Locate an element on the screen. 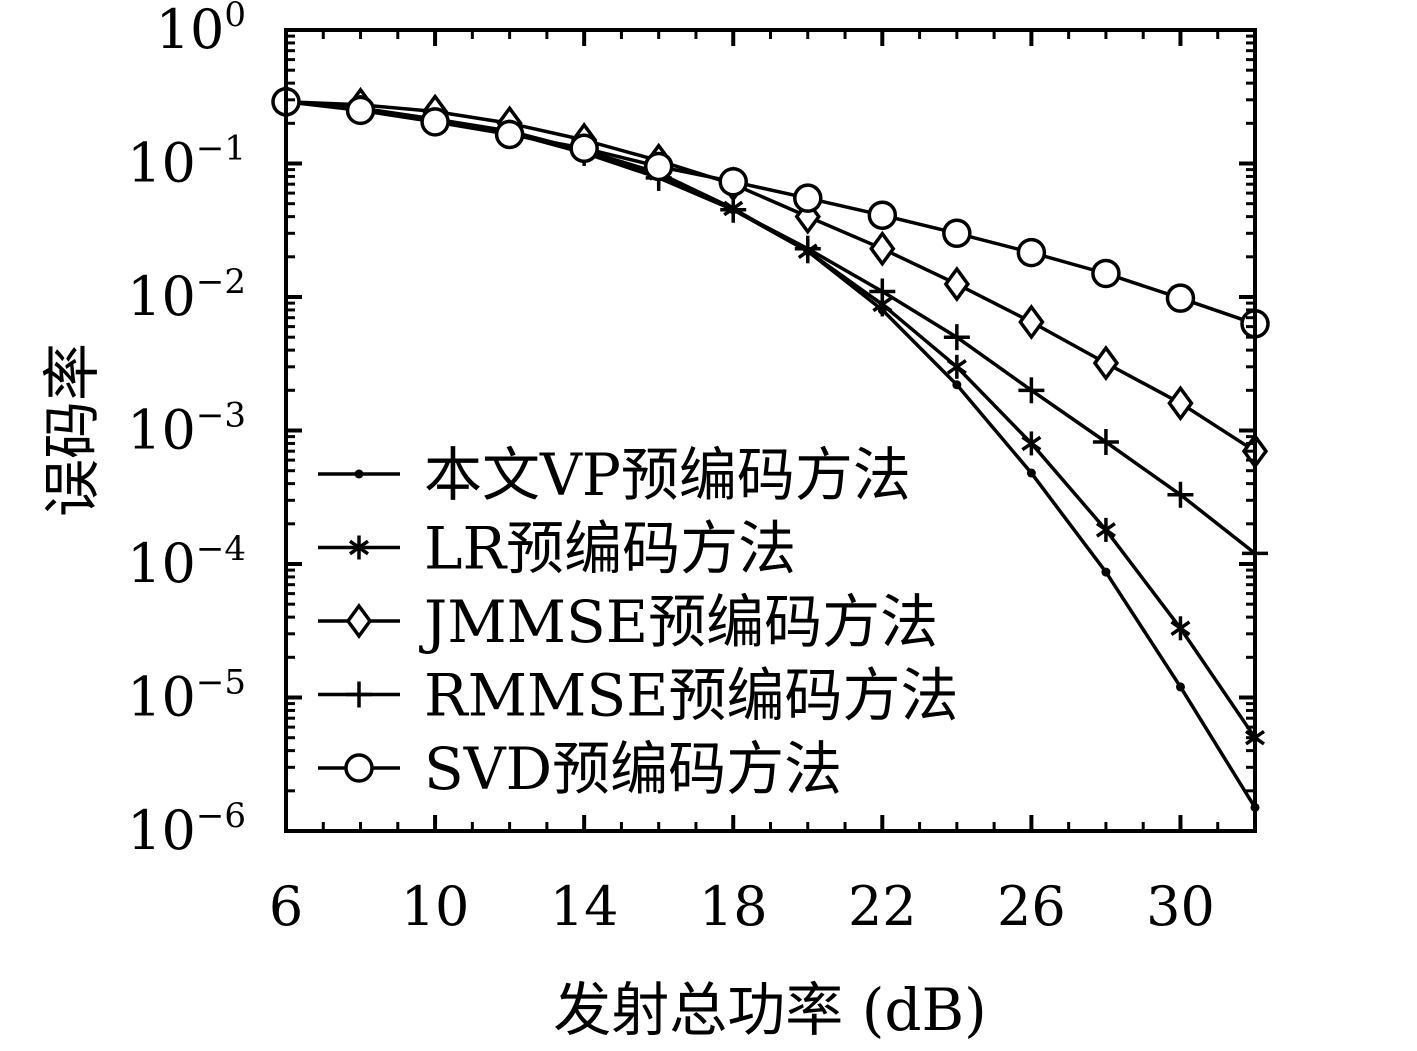 The image size is (1417, 1051). x-tick-label: 10 is located at coordinates (435, 906).